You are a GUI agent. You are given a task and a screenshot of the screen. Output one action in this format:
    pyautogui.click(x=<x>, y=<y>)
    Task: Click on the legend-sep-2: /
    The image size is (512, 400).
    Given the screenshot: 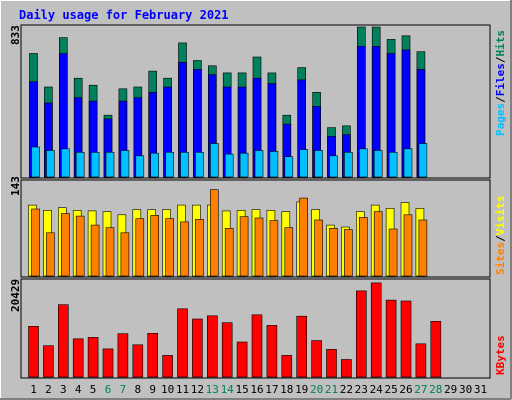 What is the action you would take?
    pyautogui.click(x=500, y=59)
    